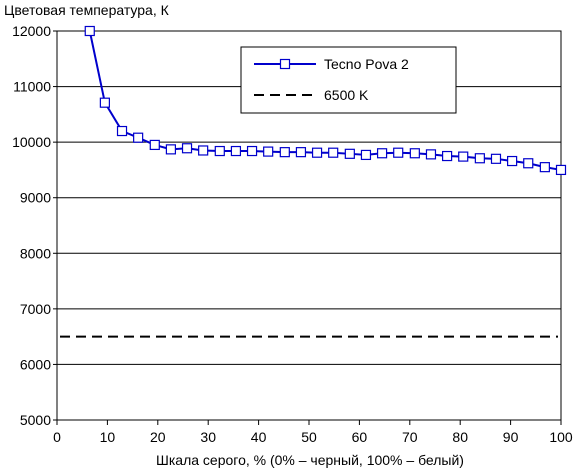  Describe the element at coordinates (309, 437) in the screenshot. I see `x-tick-label: 50` at that location.